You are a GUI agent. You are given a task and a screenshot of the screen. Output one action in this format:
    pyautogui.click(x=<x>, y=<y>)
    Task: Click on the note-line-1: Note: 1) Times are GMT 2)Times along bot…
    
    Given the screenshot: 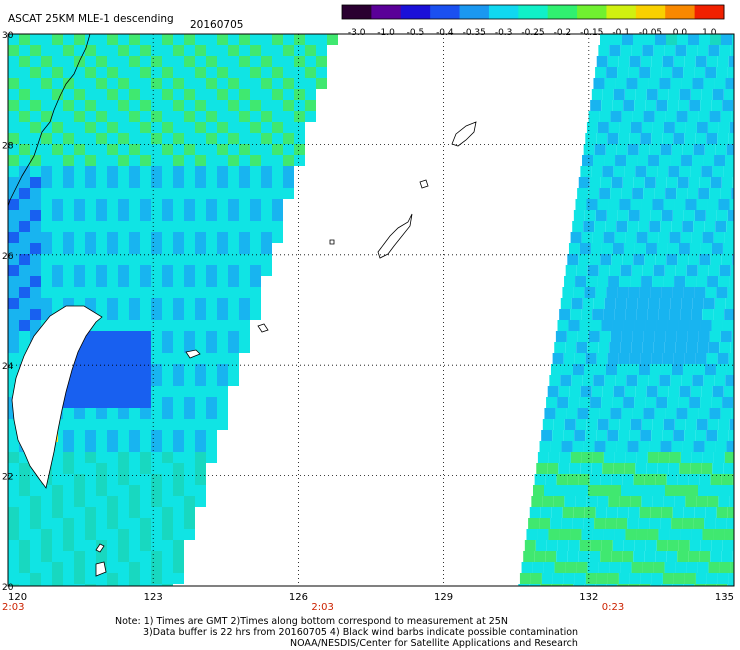 What is the action you would take?
    pyautogui.click(x=311, y=621)
    